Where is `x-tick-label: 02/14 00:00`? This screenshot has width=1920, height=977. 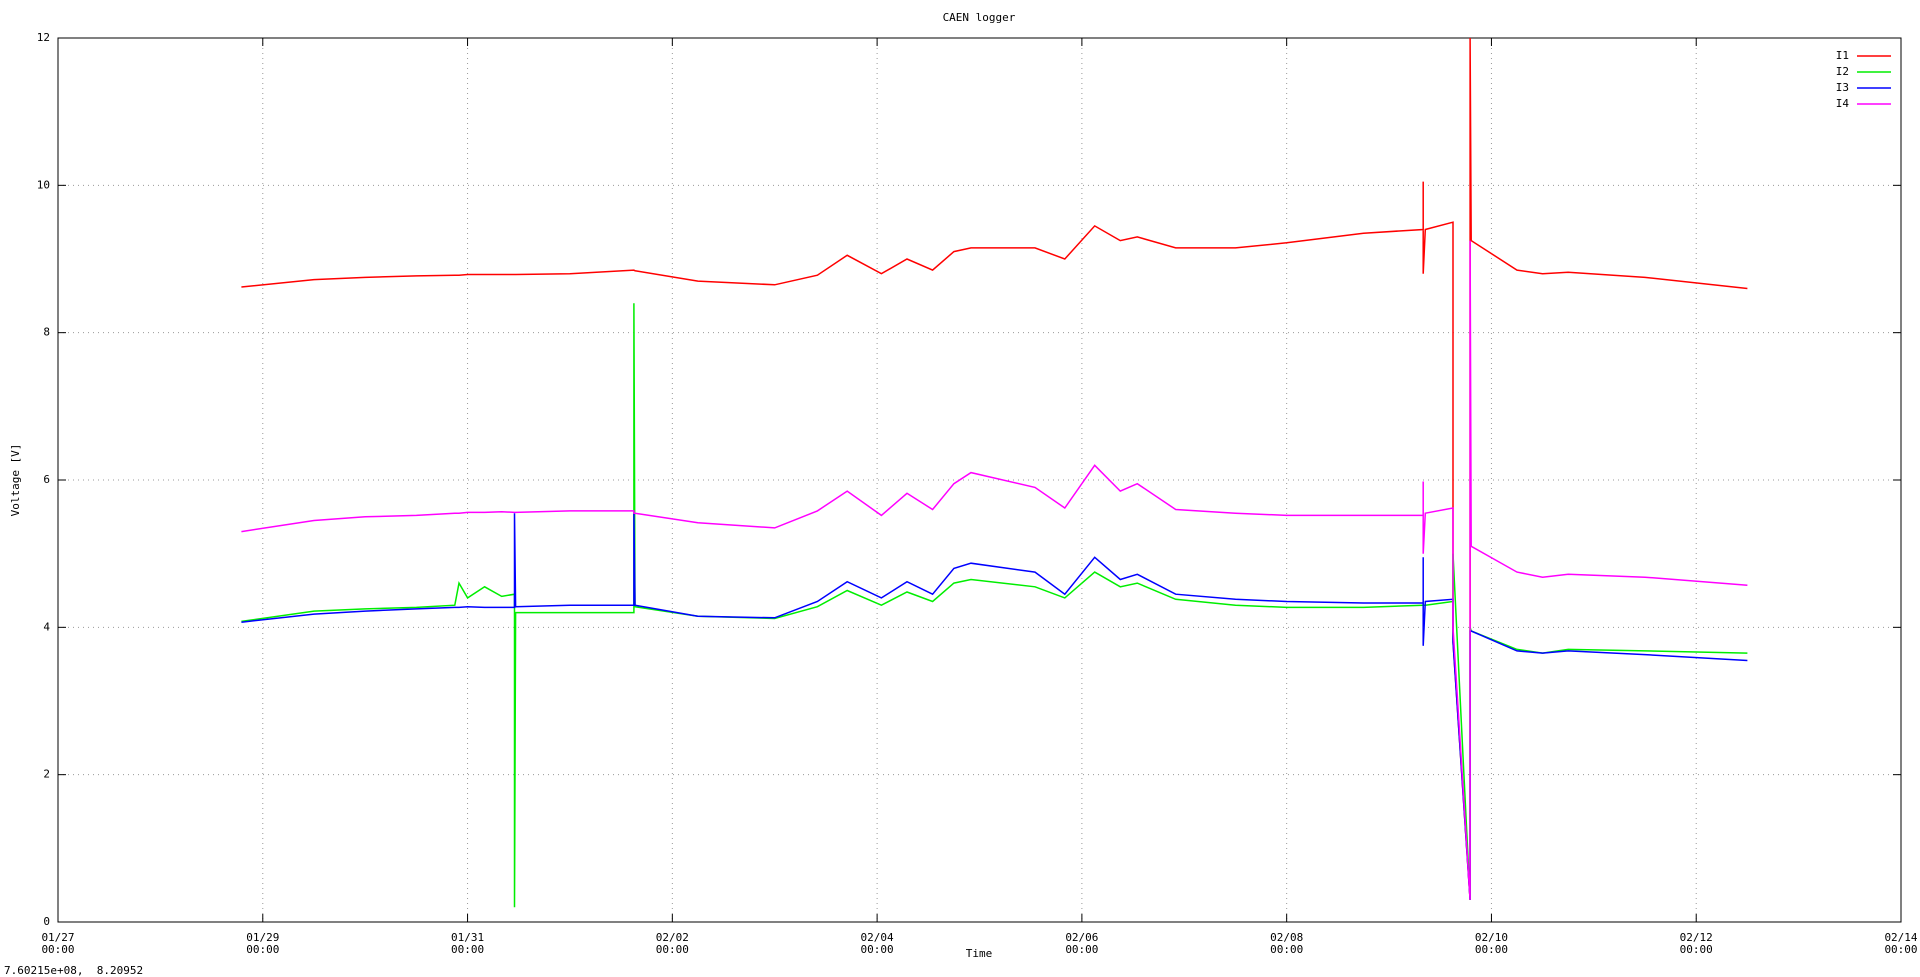 x-tick-label: 02/14 00:00 is located at coordinates (1901, 943).